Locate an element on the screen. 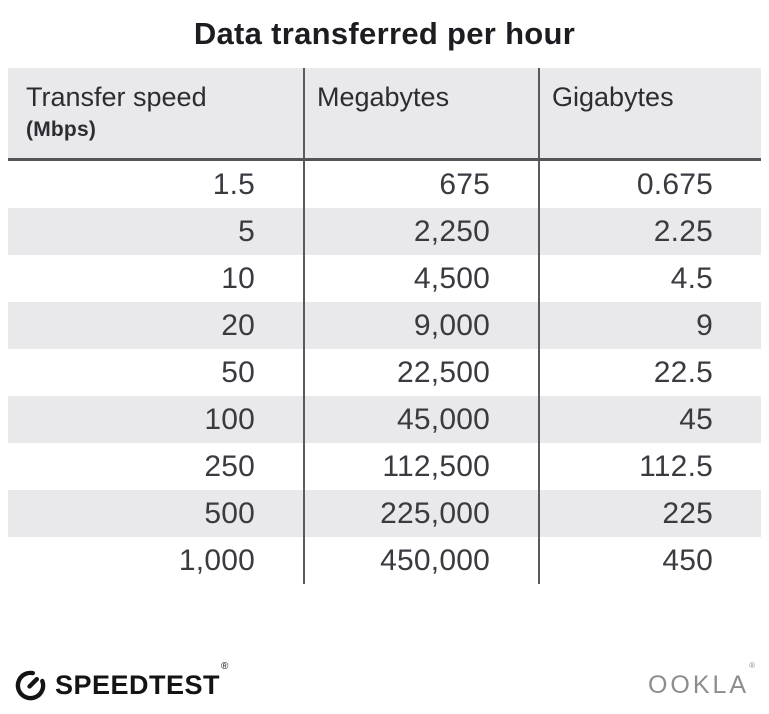 The height and width of the screenshot is (714, 769). cell-gigabytes: 4.5 is located at coordinates (649, 278).